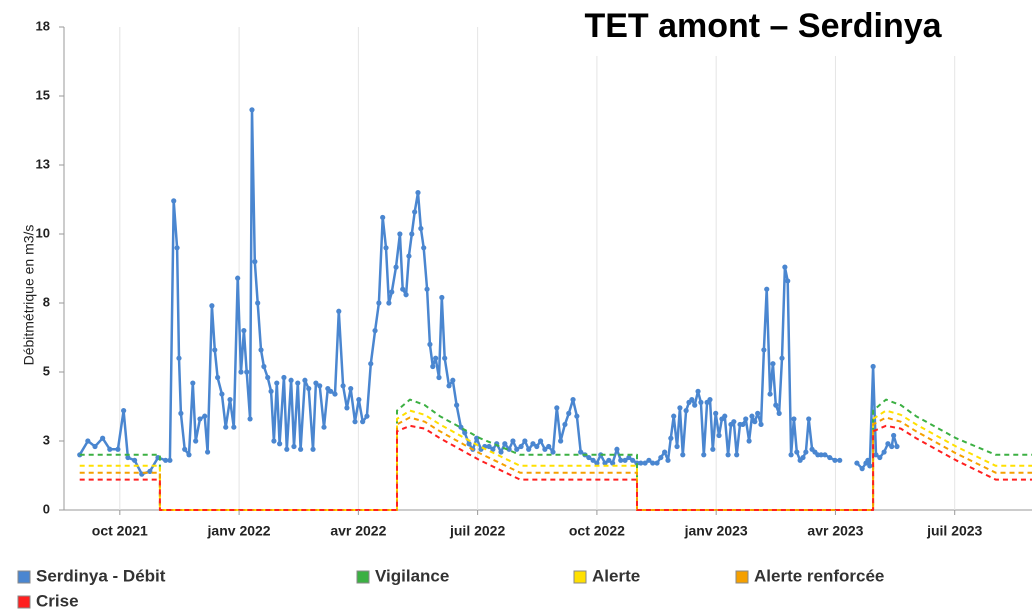 The height and width of the screenshot is (611, 1032). Describe the element at coordinates (716, 531) in the screenshot. I see `x-tick-label: janv 2023` at that location.